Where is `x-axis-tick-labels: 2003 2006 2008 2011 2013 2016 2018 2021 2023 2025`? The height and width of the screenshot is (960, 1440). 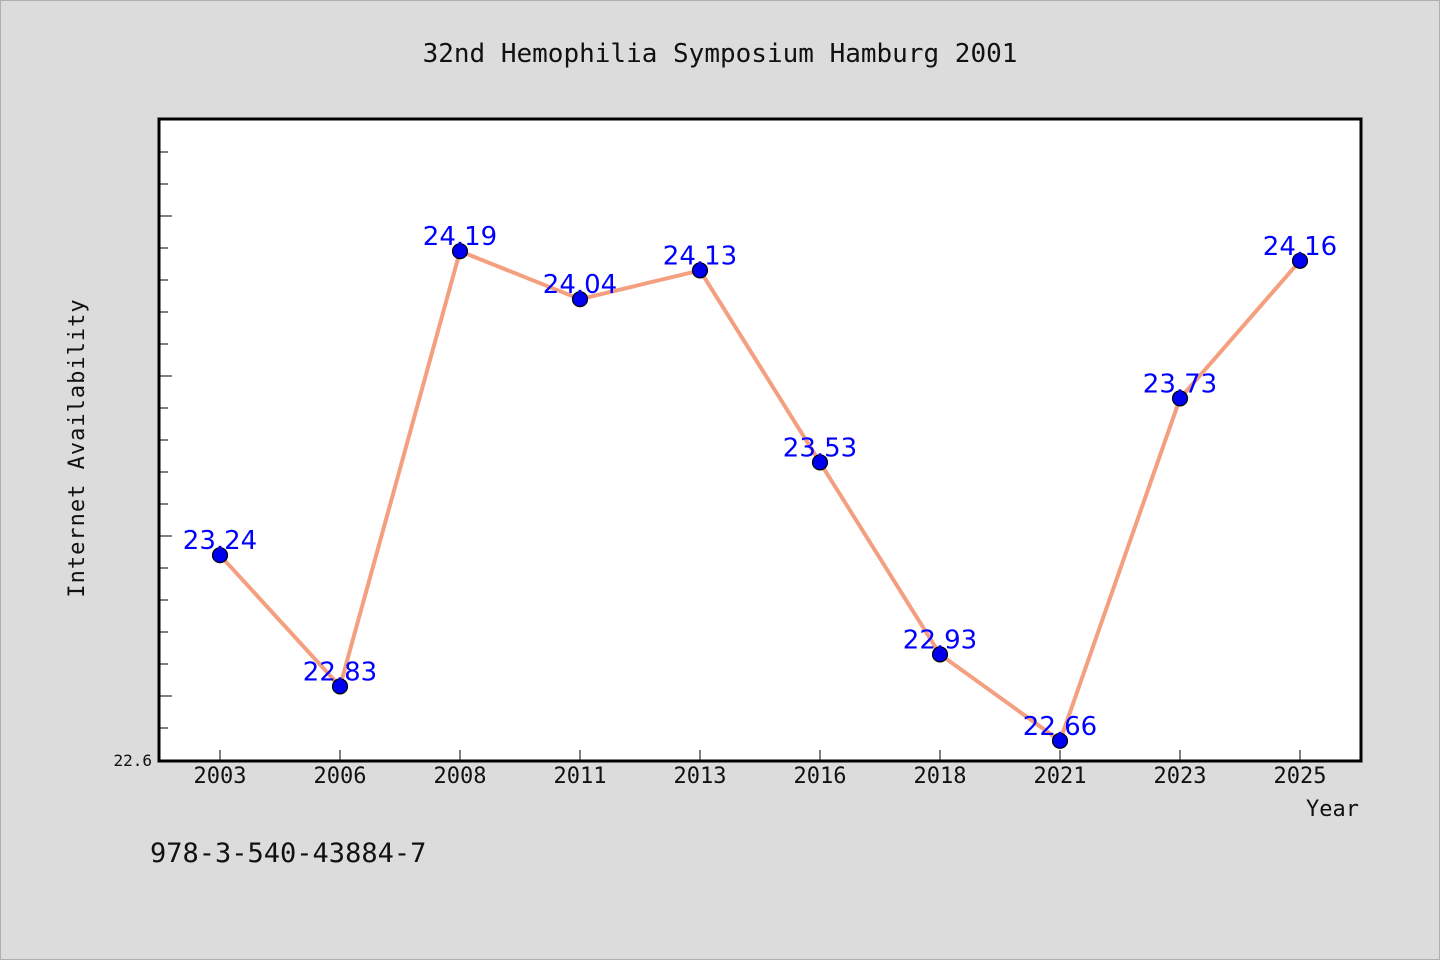
x-axis-tick-labels: 2003 2006 2008 2011 2013 2016 2018 2021 2023 2025 is located at coordinates (760, 776).